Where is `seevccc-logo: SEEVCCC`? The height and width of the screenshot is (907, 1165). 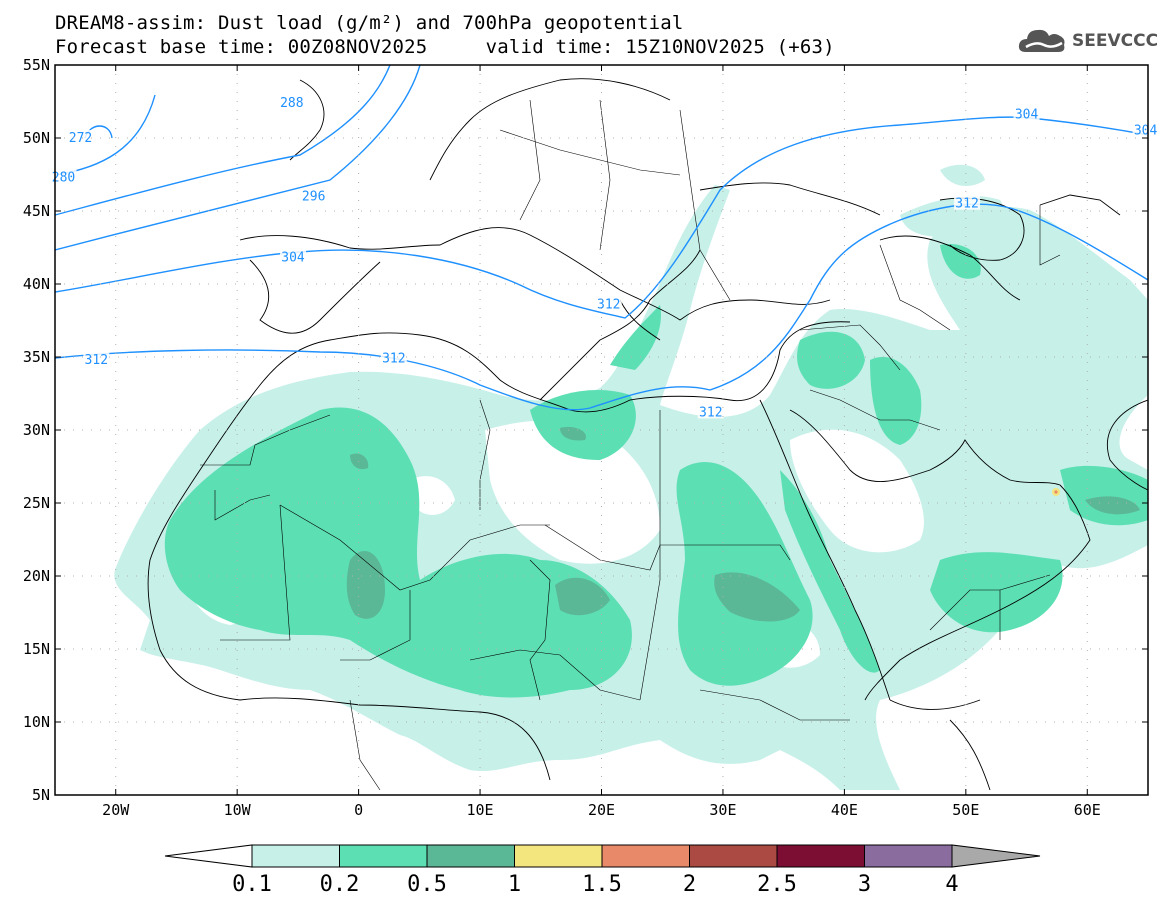
seevccc-logo: SEEVCCC is located at coordinates (1088, 41).